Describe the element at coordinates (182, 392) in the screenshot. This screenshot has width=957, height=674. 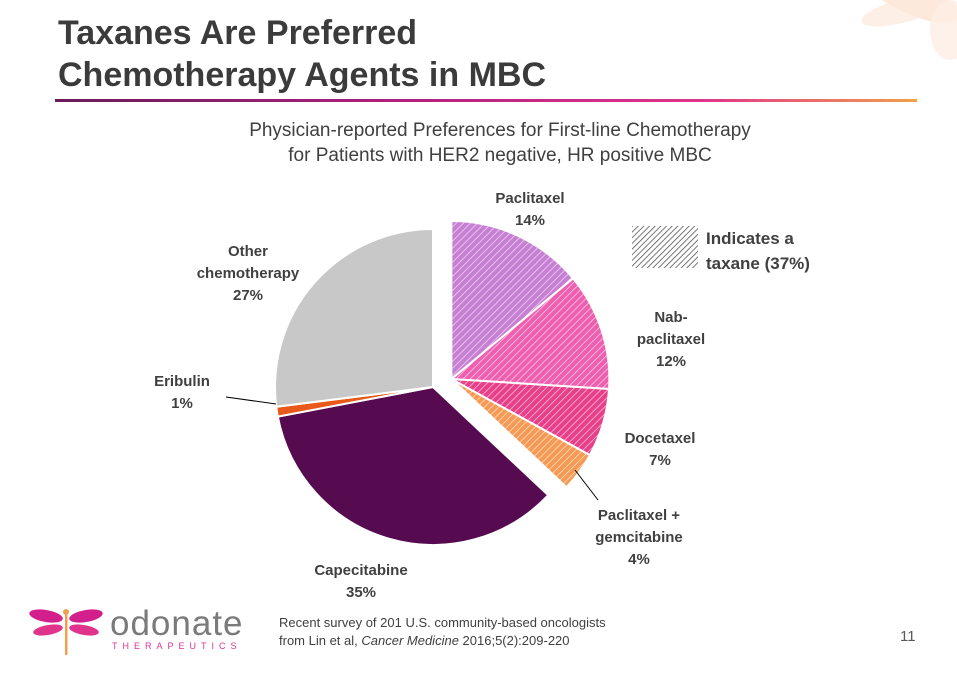
I see `slice-label: Eribulin 1%` at that location.